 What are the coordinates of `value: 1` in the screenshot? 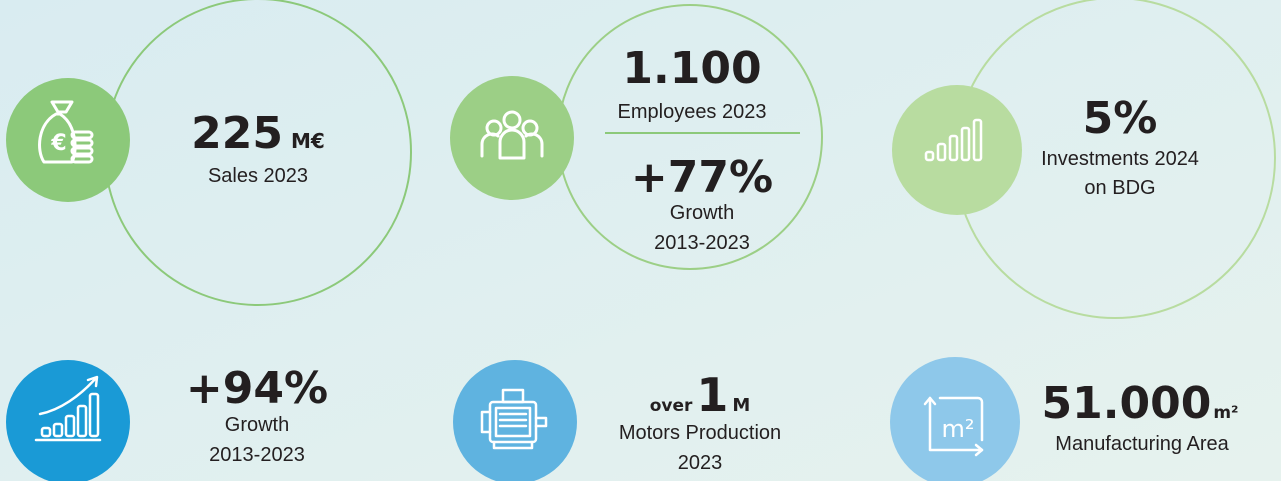 It's located at (712, 395).